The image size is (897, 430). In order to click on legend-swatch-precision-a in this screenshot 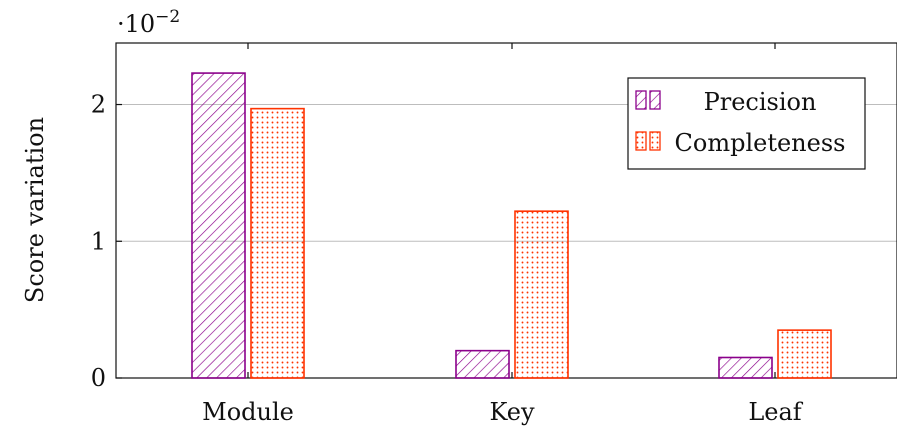, I will do `click(641, 100)`.